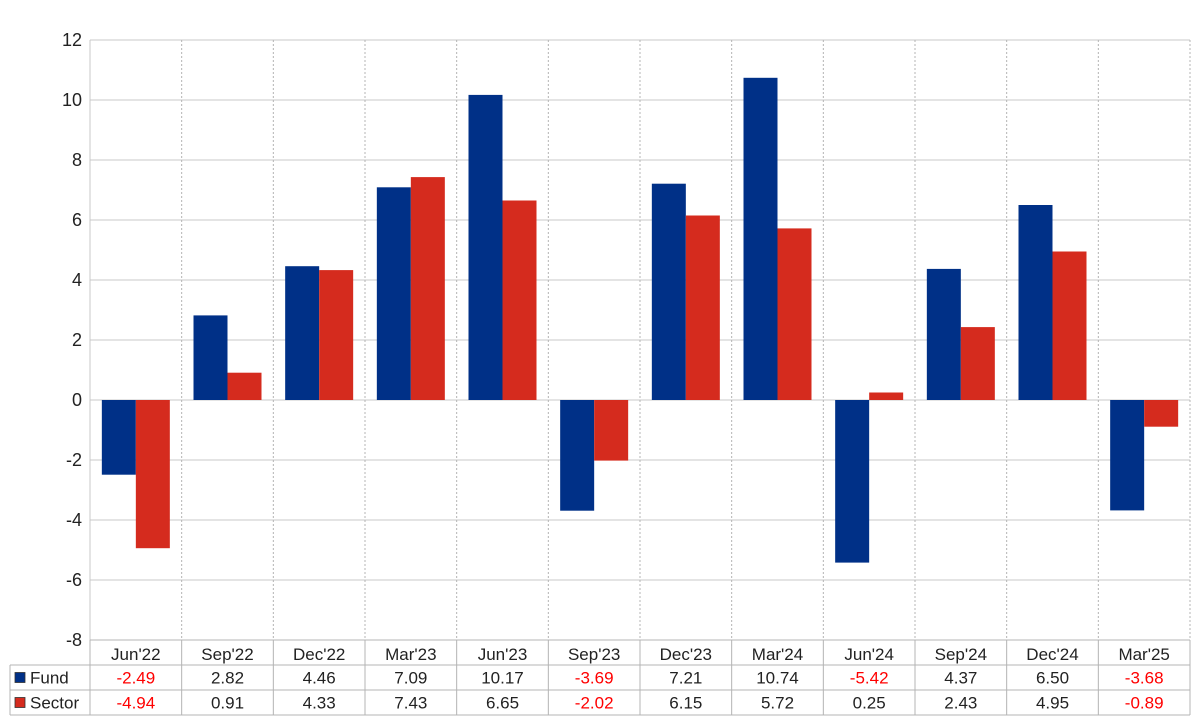 This screenshot has width=1200, height=720. Describe the element at coordinates (503, 654) in the screenshot. I see `category-label: Jun'23` at that location.